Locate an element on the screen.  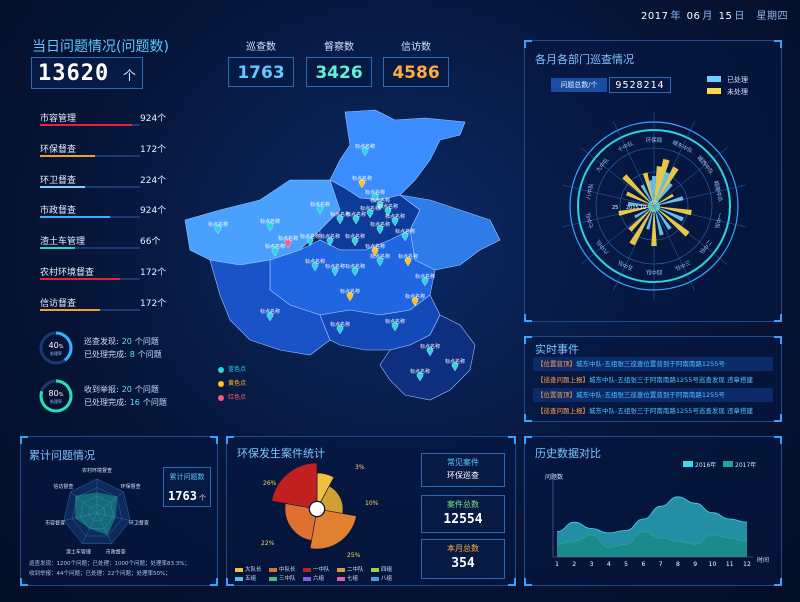
env-legend-item: 四组 is located at coordinates (381, 569).